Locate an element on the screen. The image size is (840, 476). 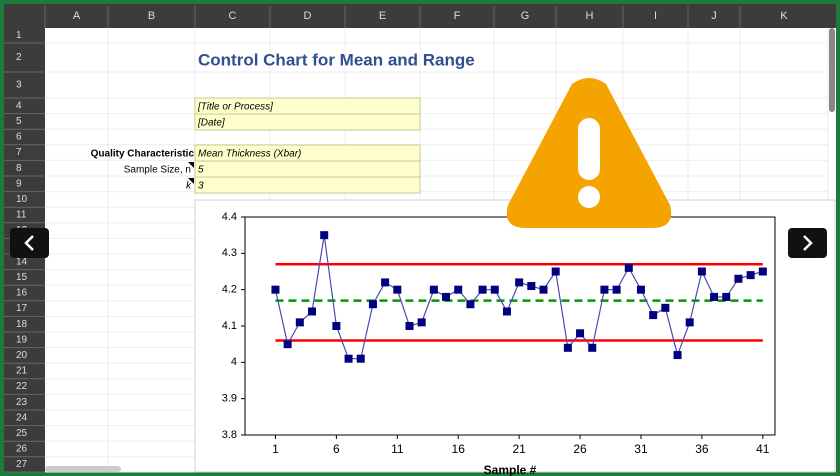
warning-dot is located at coordinates (589, 197).